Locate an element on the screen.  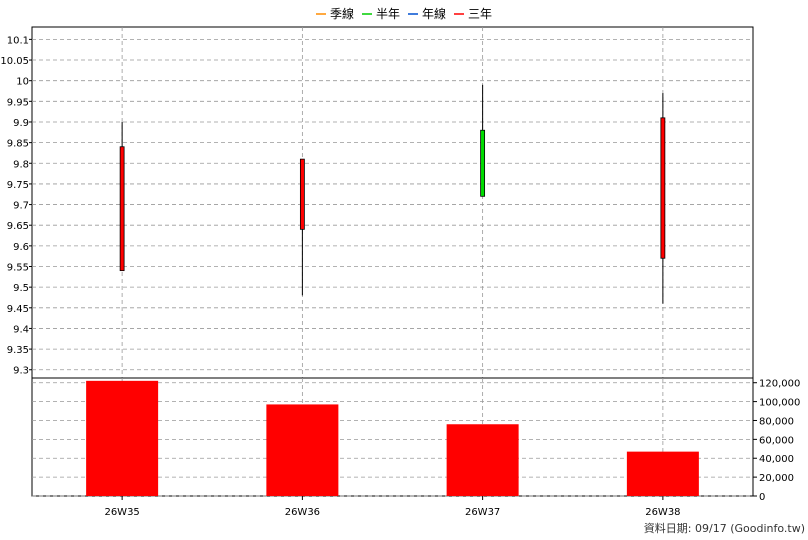
volume-tick-label-5: 100,000 is located at coordinates (779, 403).